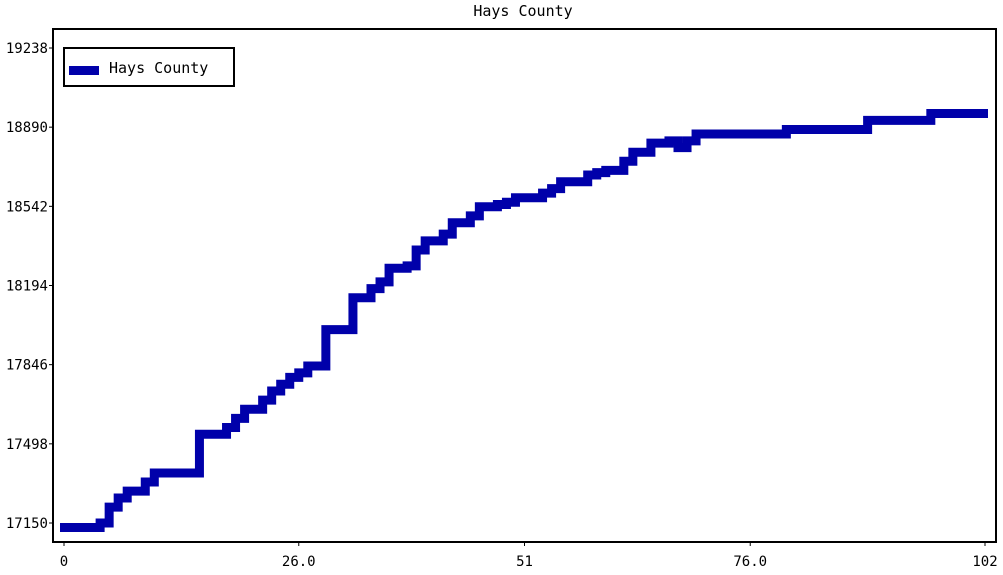 Image resolution: width=1003 pixels, height=575 pixels. What do you see at coordinates (27, 128) in the screenshot?
I see `y-tick-label: 18890` at bounding box center [27, 128].